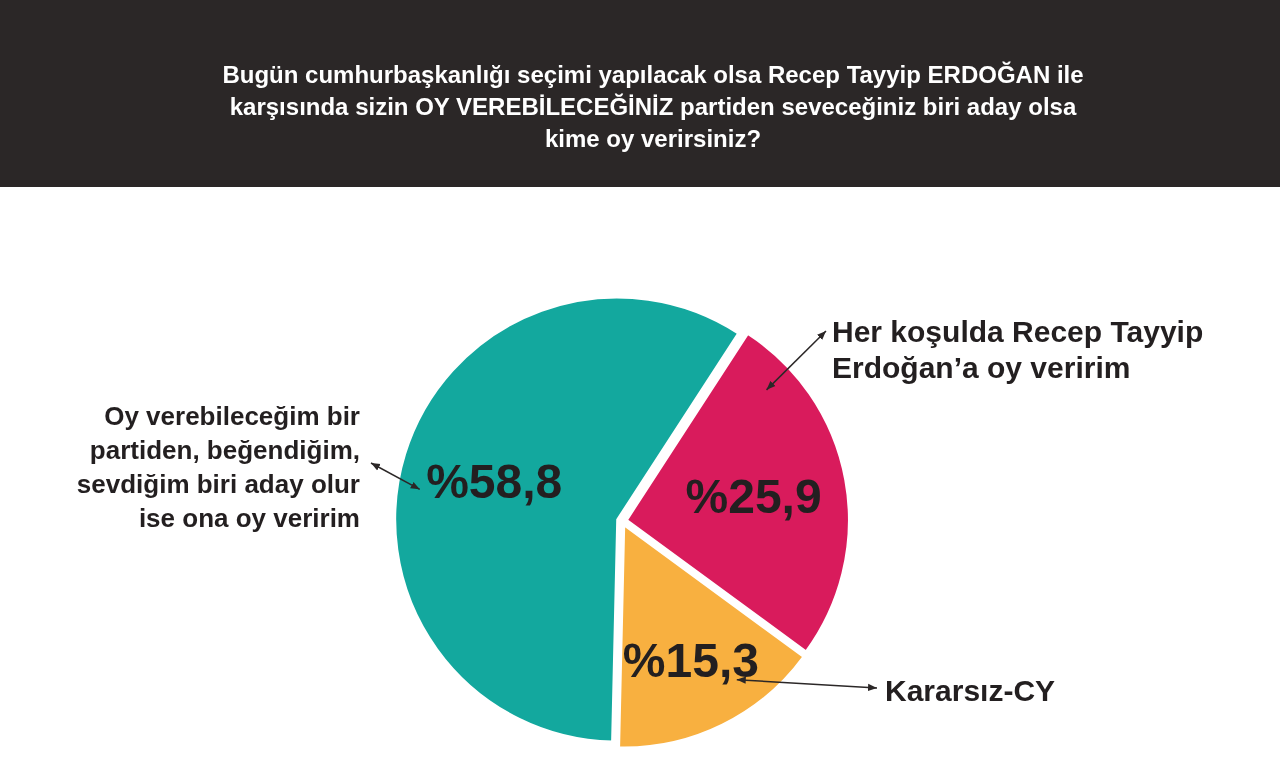  Describe the element at coordinates (494, 482) in the screenshot. I see `data-label: %58,8` at that location.